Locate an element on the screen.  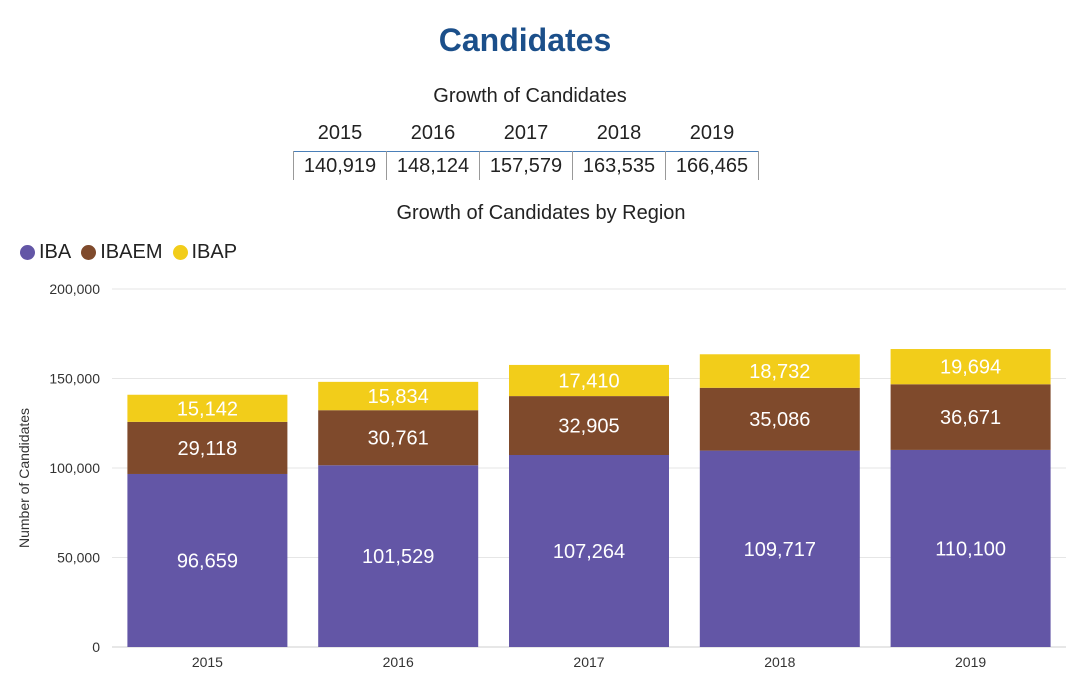
bar-ibap-2017 is located at coordinates (589, 380).